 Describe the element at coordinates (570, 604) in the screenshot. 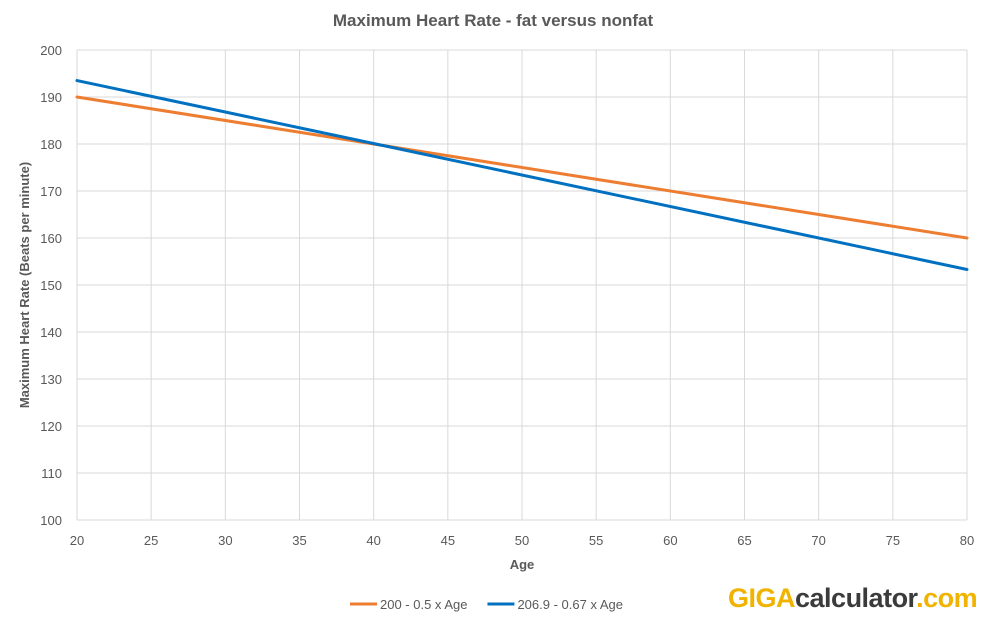

I see `legend-label-2: 206.9 - 0.67 x Age` at that location.